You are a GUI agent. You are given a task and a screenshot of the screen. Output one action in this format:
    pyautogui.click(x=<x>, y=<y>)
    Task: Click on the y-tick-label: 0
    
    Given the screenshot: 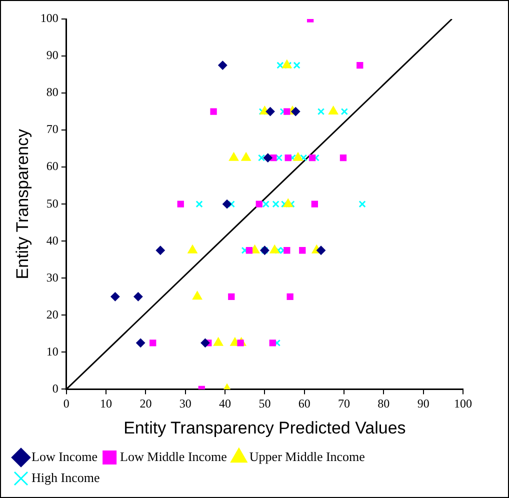 What is the action you would take?
    pyautogui.click(x=55, y=388)
    